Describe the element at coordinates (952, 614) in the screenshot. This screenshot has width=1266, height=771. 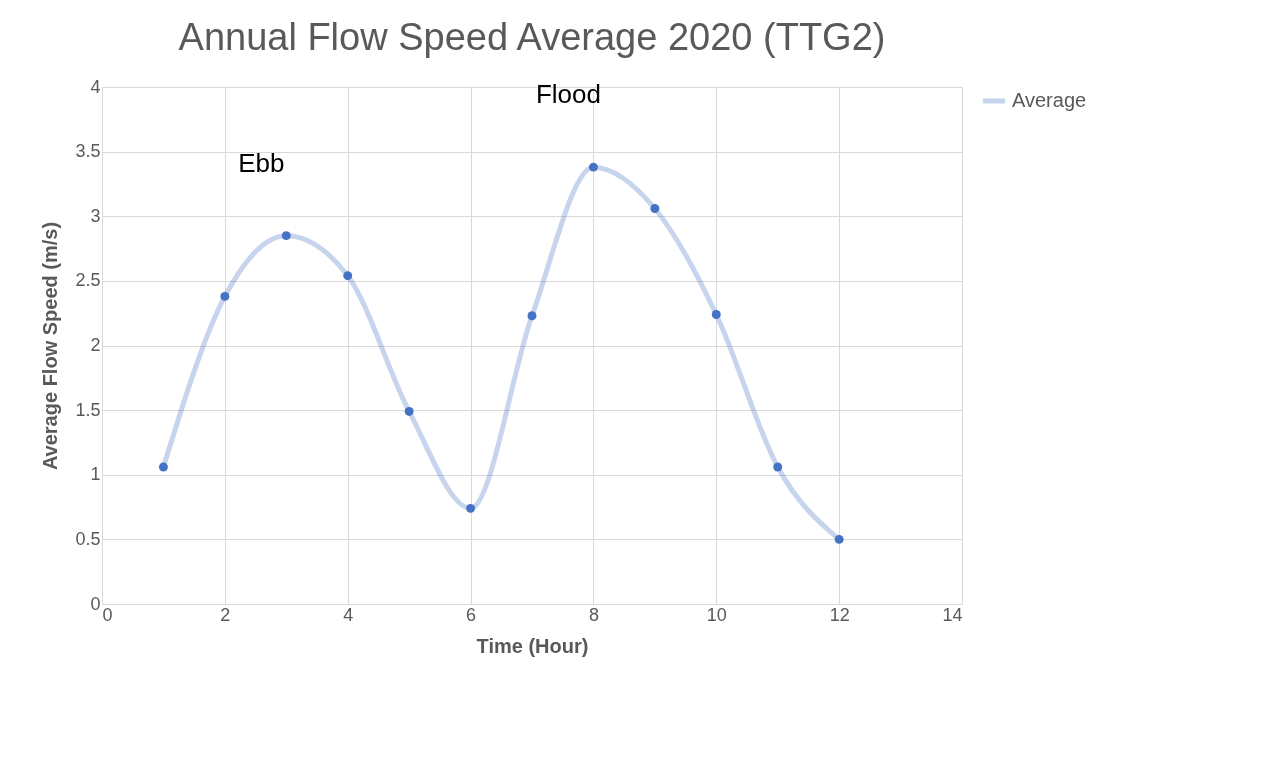
I see `x-tick-label: 14` at that location.